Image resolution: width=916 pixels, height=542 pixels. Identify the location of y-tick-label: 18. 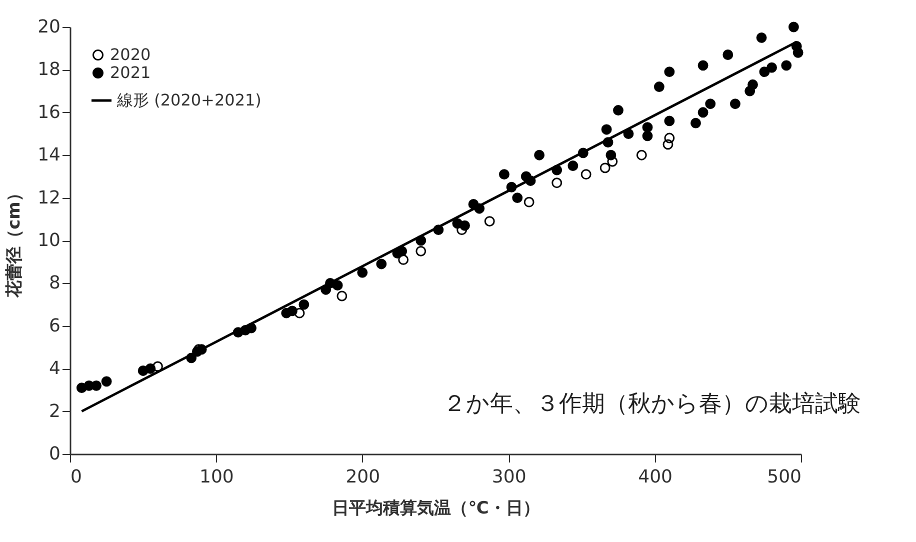
(49, 69).